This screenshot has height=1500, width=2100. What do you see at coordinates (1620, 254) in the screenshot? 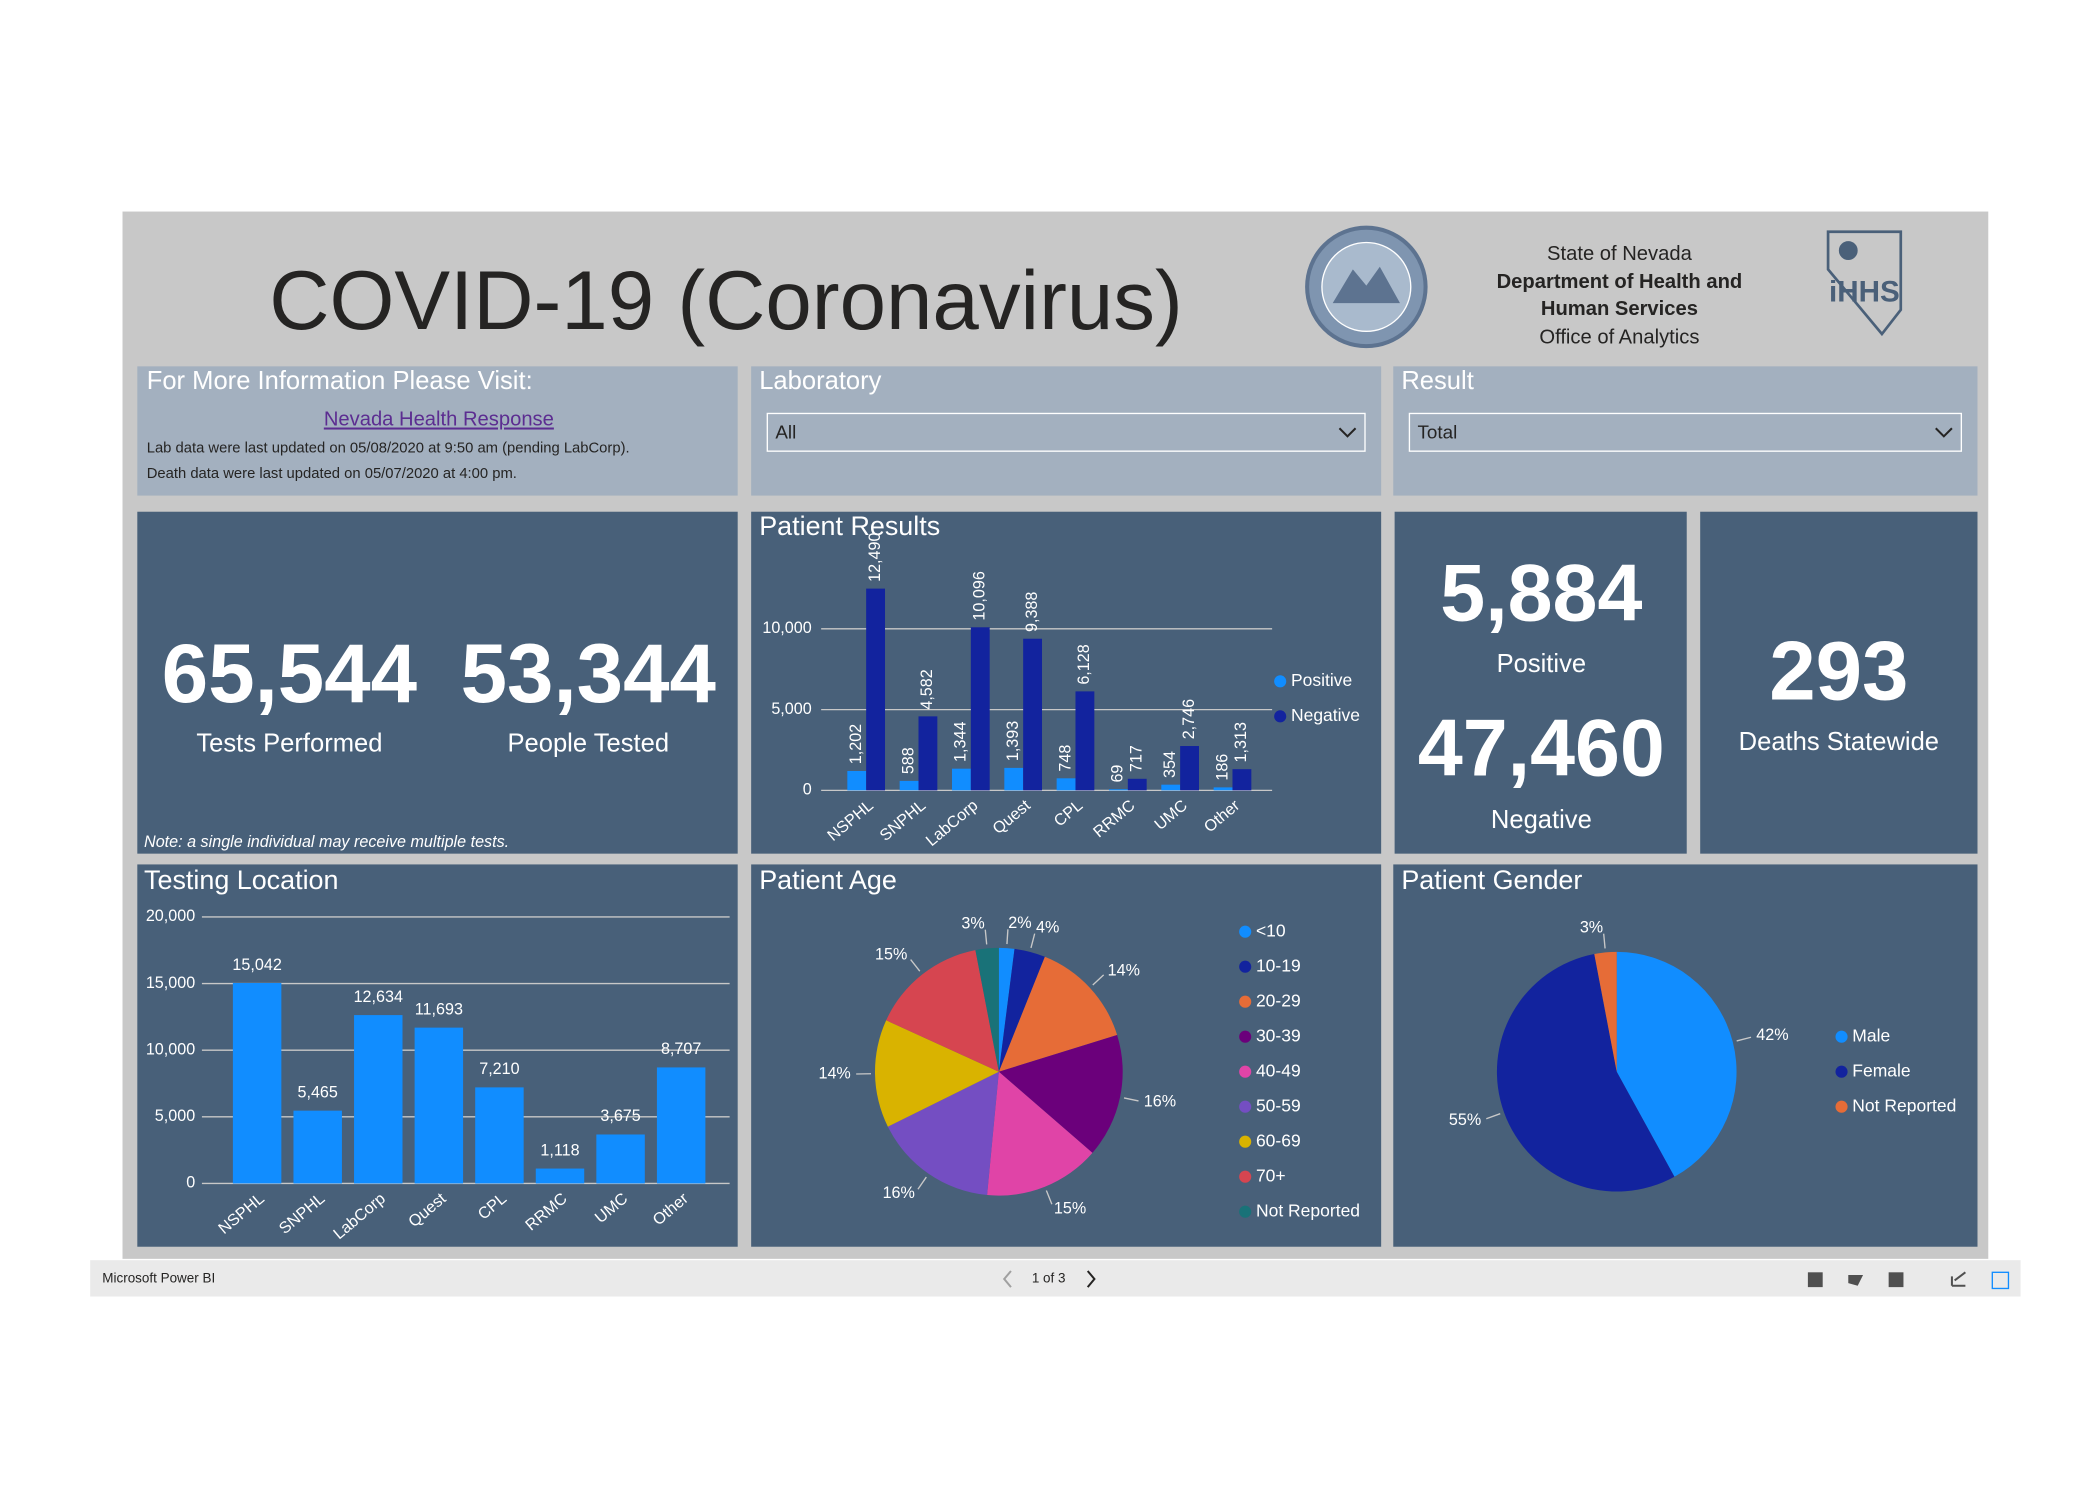
I see `org-line: State of Nevada` at bounding box center [1620, 254].